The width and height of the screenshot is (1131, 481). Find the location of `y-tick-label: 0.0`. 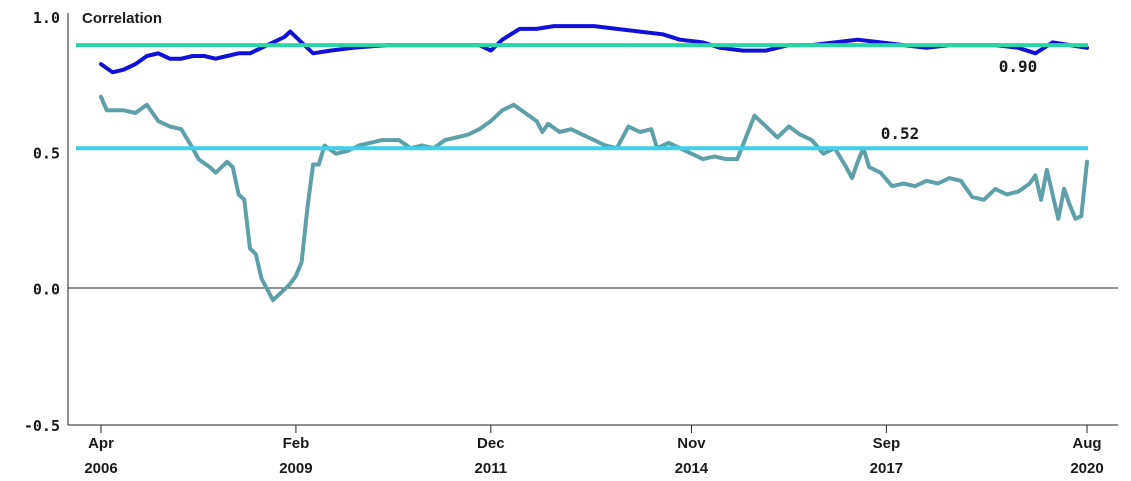

y-tick-label: 0.0 is located at coordinates (46, 289).